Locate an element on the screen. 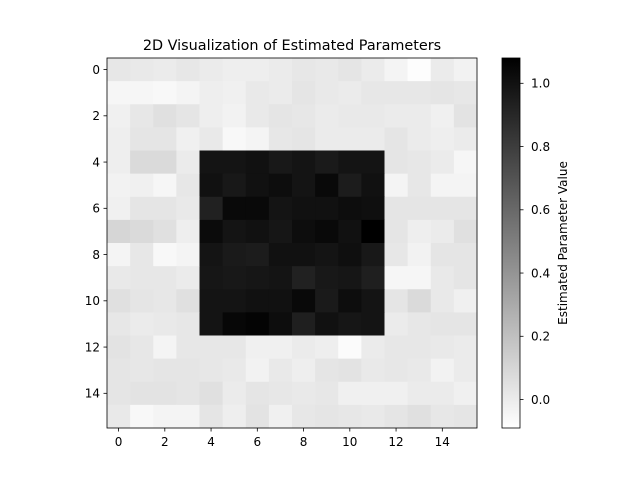  y-tick-label: 6 is located at coordinates (96, 209).